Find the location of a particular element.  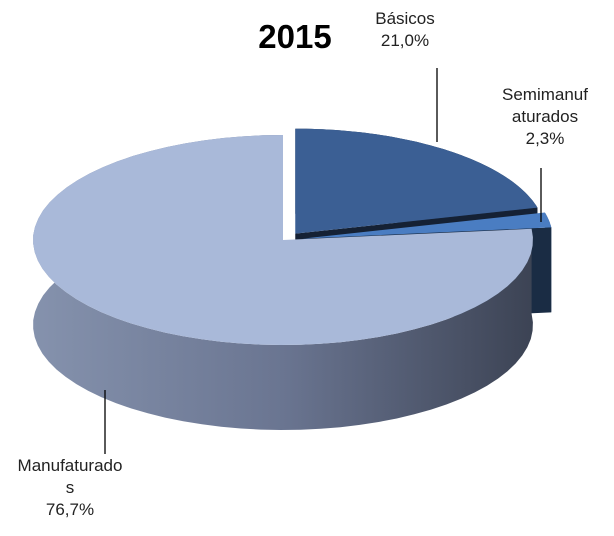

value-label: 21,0% is located at coordinates (405, 40).